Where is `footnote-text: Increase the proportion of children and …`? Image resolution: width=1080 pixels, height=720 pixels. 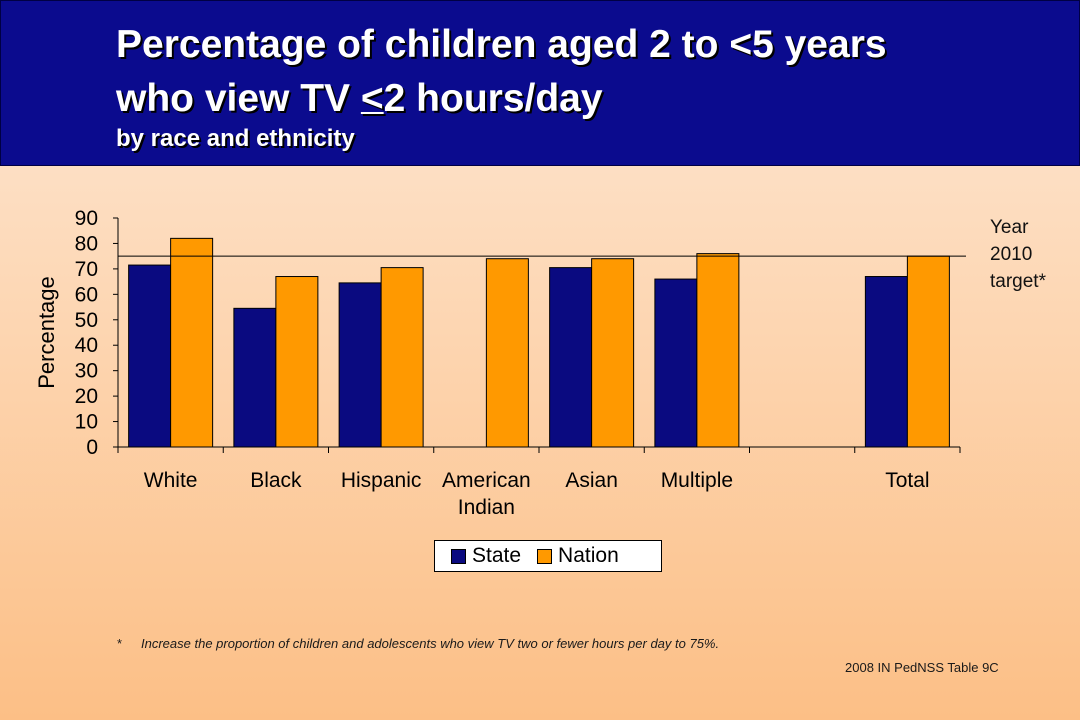 footnote-text: Increase the proportion of children and … is located at coordinates (430, 643).